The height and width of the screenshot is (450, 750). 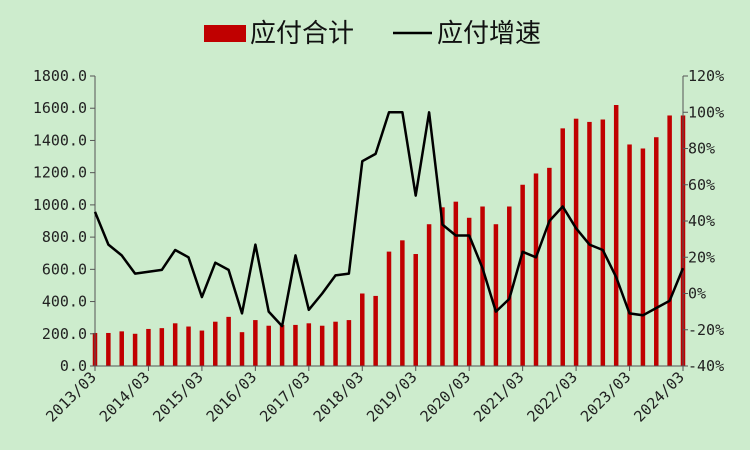 What do you see at coordinates (706, 76) in the screenshot?
I see `right-tick-label: 120%` at bounding box center [706, 76].